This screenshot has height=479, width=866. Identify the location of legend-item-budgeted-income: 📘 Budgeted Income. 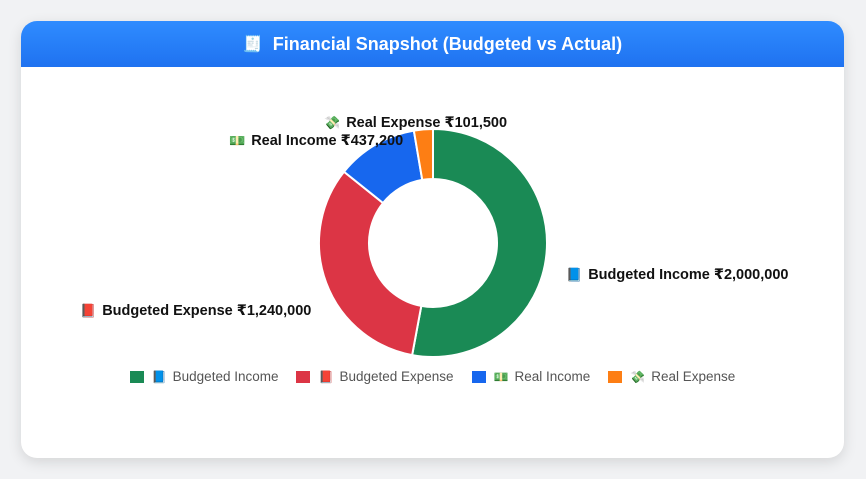
(204, 376).